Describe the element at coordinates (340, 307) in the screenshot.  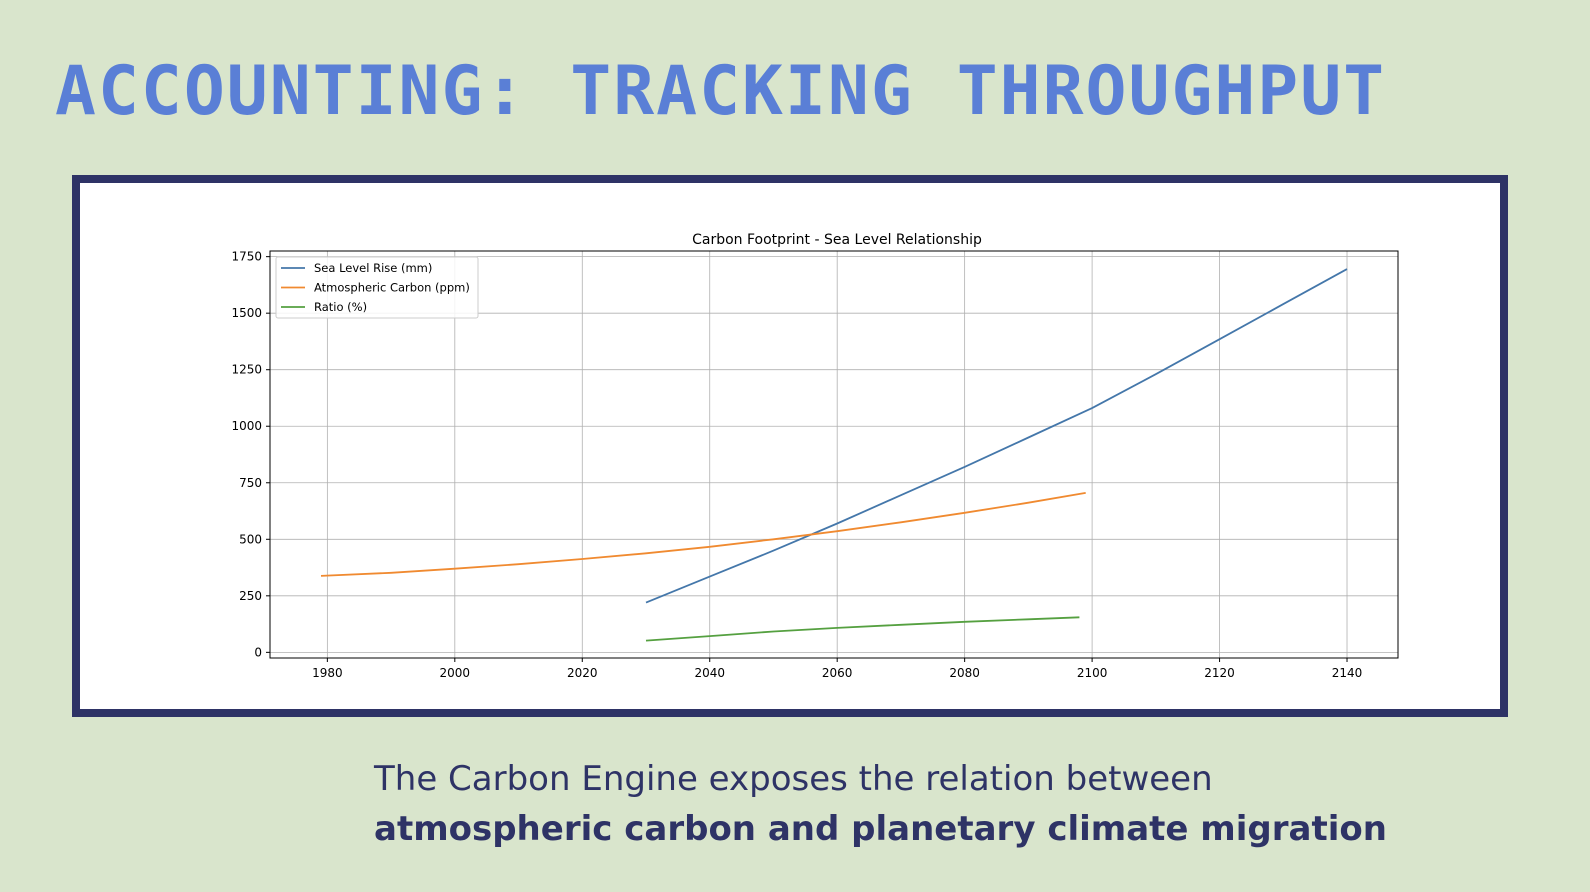
I see `legend-label: Ratio (%)` at that location.